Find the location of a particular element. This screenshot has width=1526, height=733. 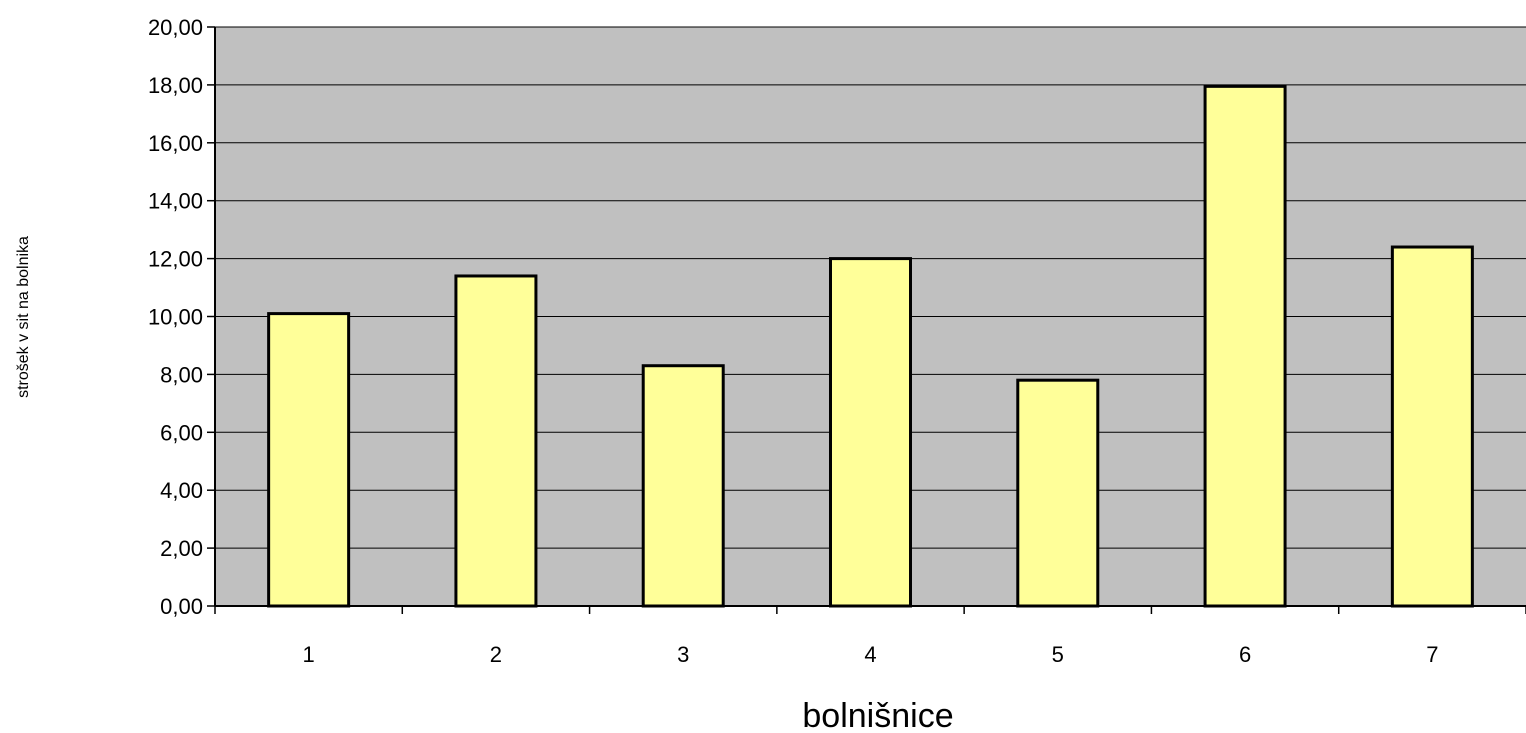

y-tick-label-7: 14,00 is located at coordinates (175, 201).